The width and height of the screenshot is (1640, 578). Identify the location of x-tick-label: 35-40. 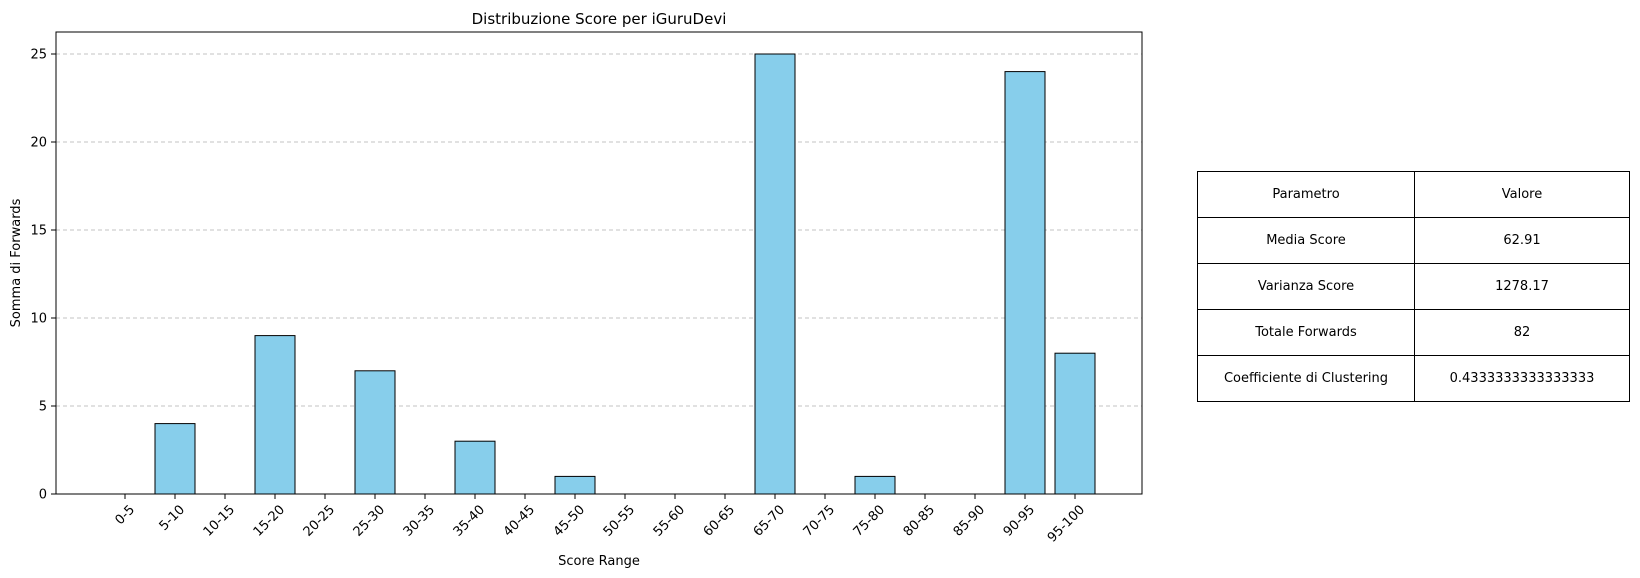
(469, 520).